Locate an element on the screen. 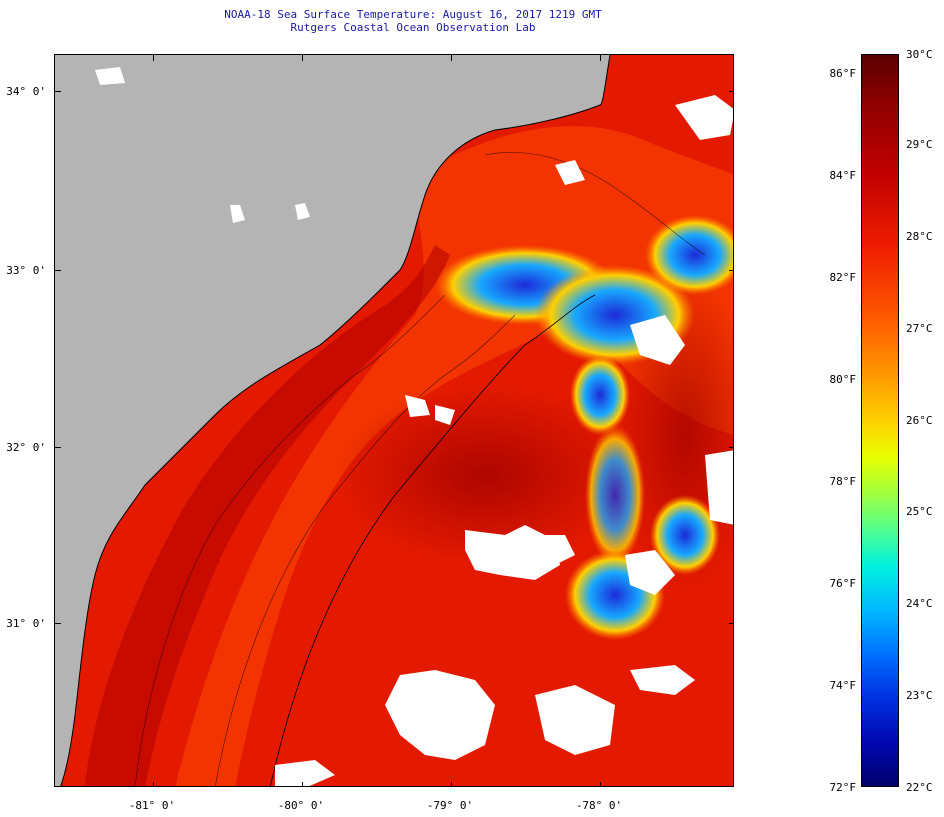 This screenshot has height=817, width=944. colorbar-c-label: 29°C is located at coordinates (919, 144).